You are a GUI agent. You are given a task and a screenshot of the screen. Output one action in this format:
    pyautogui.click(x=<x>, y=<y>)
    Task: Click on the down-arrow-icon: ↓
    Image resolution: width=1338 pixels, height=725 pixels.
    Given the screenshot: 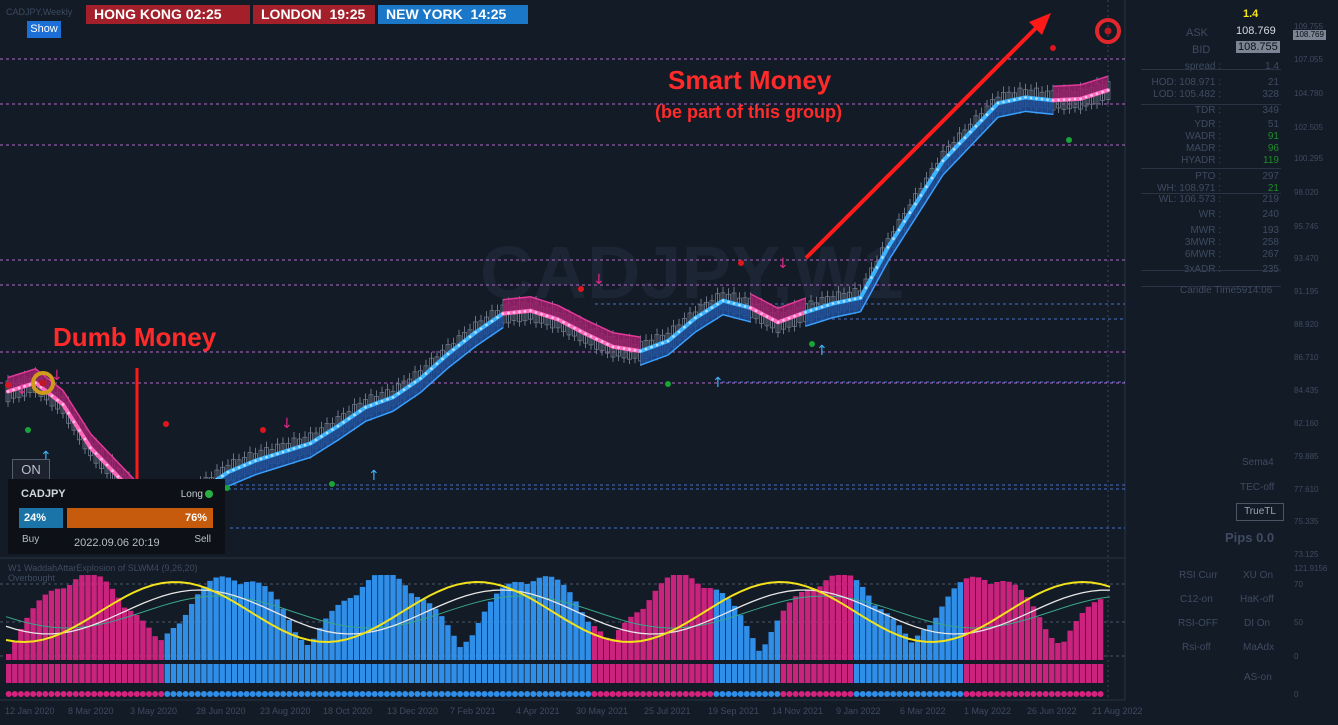 What is the action you would take?
    pyautogui.click(x=599, y=280)
    